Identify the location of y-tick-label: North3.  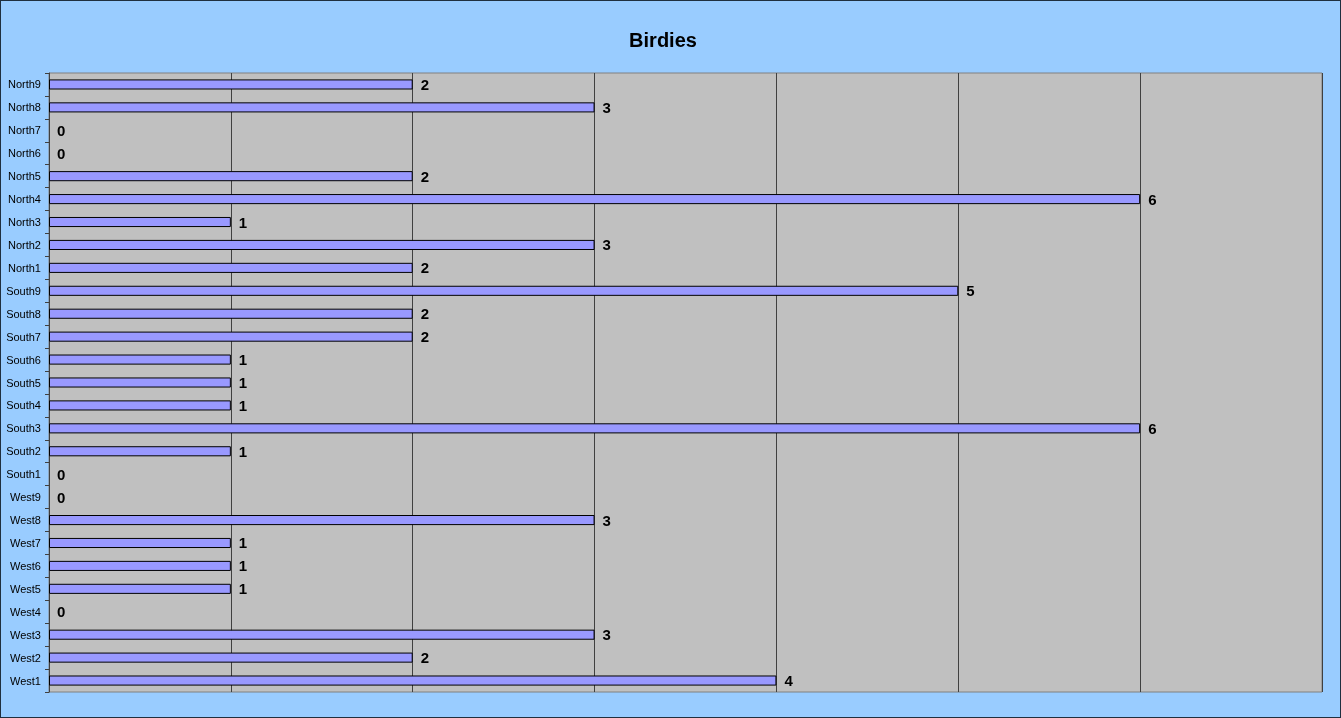
(24, 222).